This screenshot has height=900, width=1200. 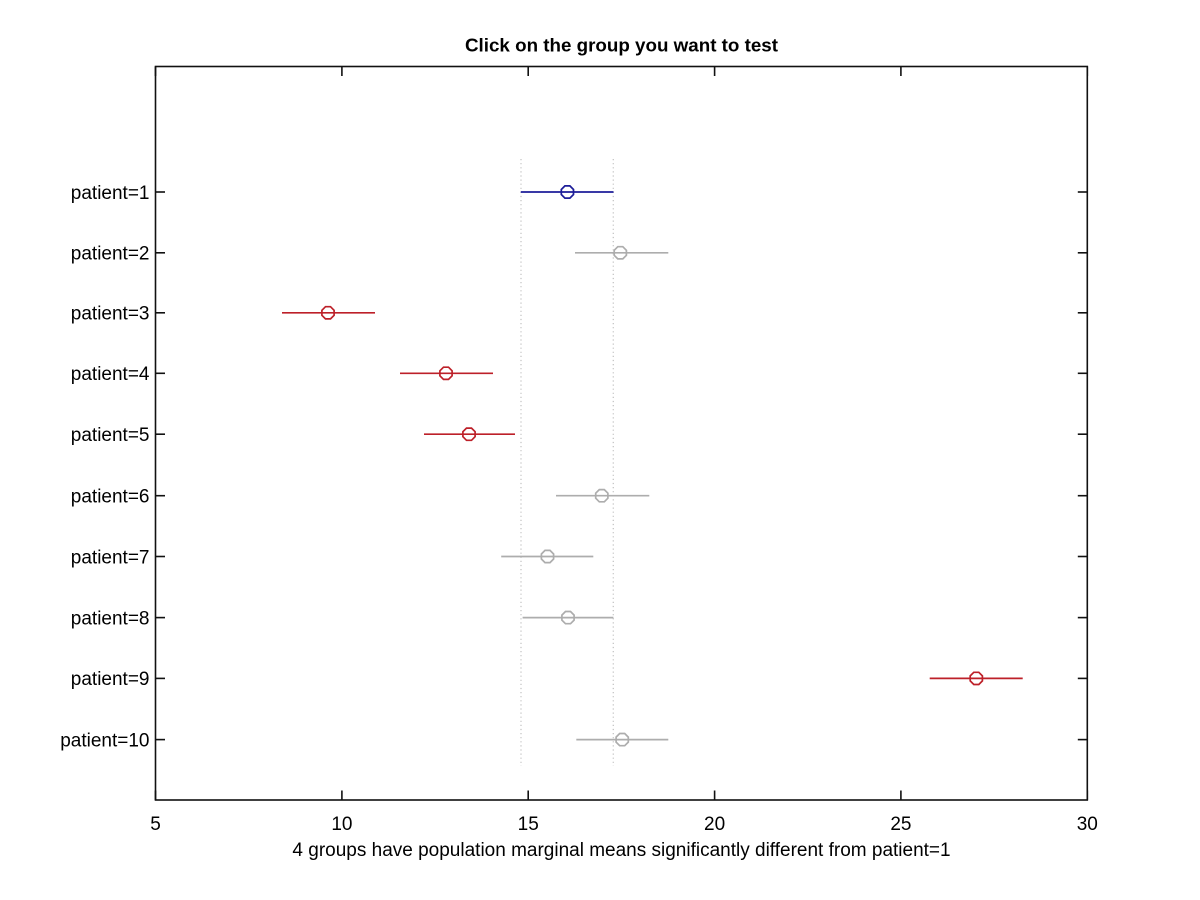 I want to click on svg-text: patient=10, so click(x=104, y=740).